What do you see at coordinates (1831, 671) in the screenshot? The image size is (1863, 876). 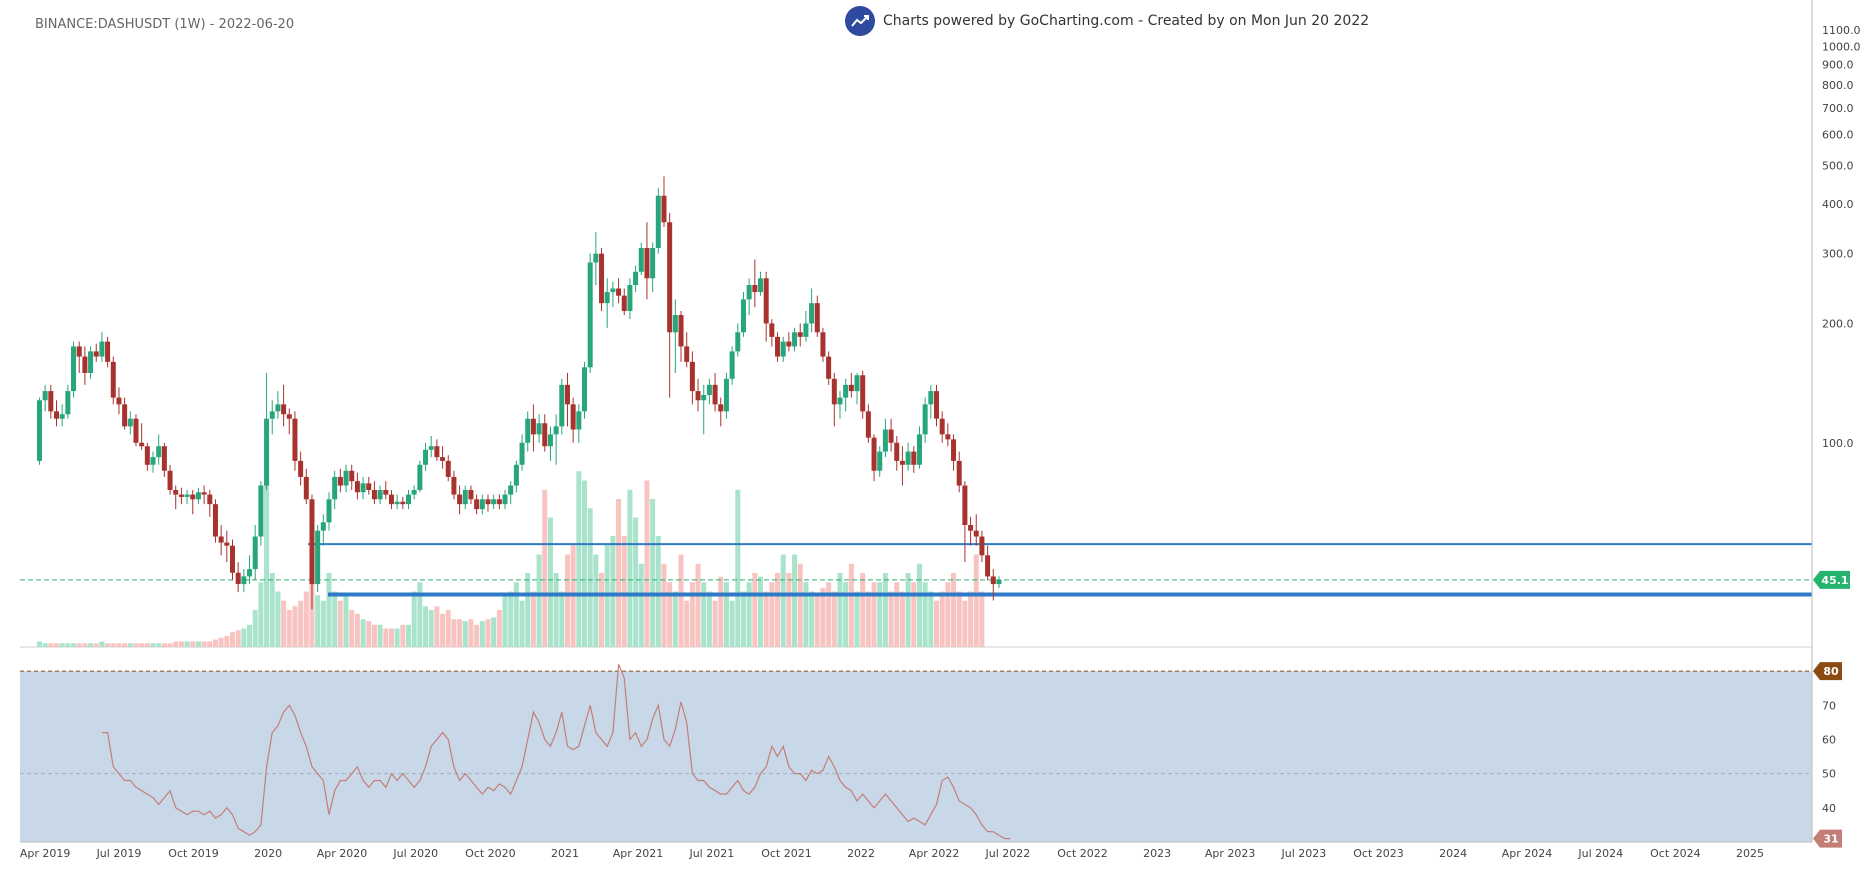 I see `rsi-upper-tag-text: 80` at bounding box center [1831, 671].